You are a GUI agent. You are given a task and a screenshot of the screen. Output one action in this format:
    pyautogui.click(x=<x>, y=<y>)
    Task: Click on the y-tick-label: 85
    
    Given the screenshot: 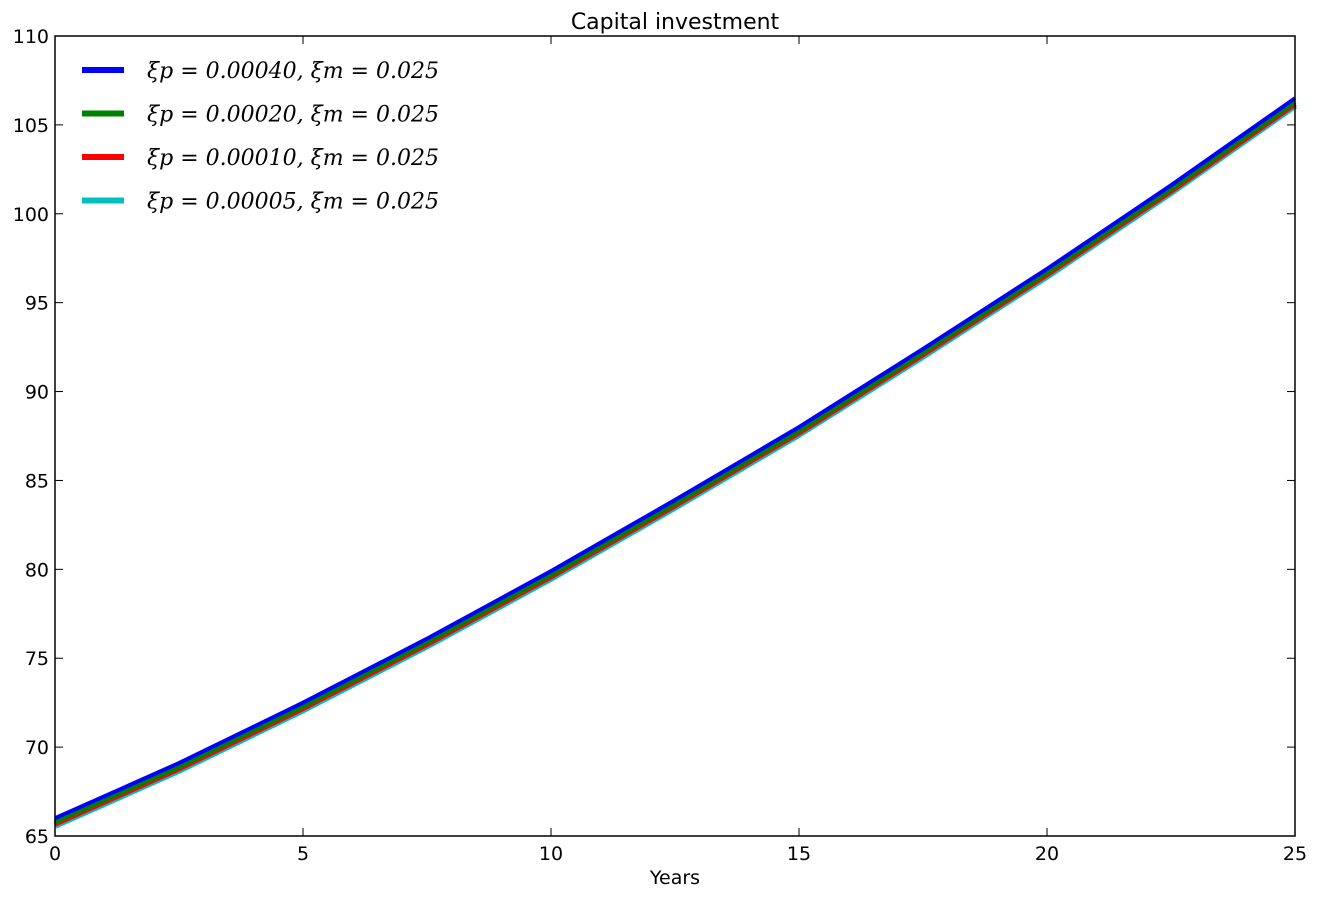 What is the action you would take?
    pyautogui.click(x=37, y=481)
    